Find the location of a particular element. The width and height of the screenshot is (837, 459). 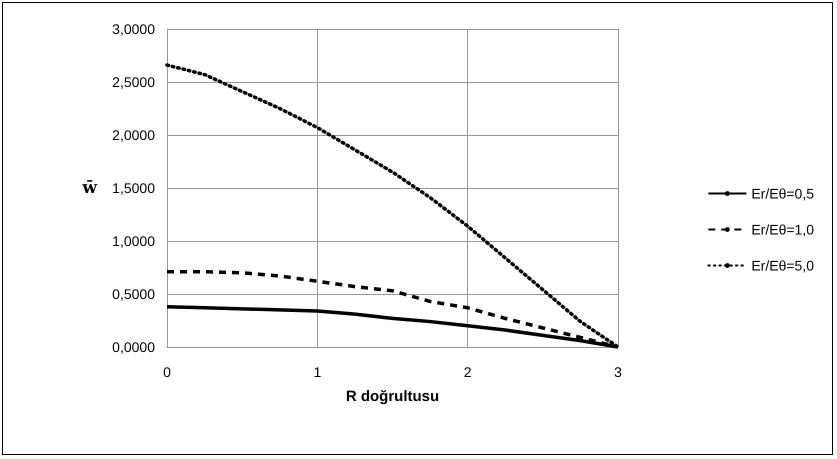

x-tick-label: 2 is located at coordinates (468, 372).